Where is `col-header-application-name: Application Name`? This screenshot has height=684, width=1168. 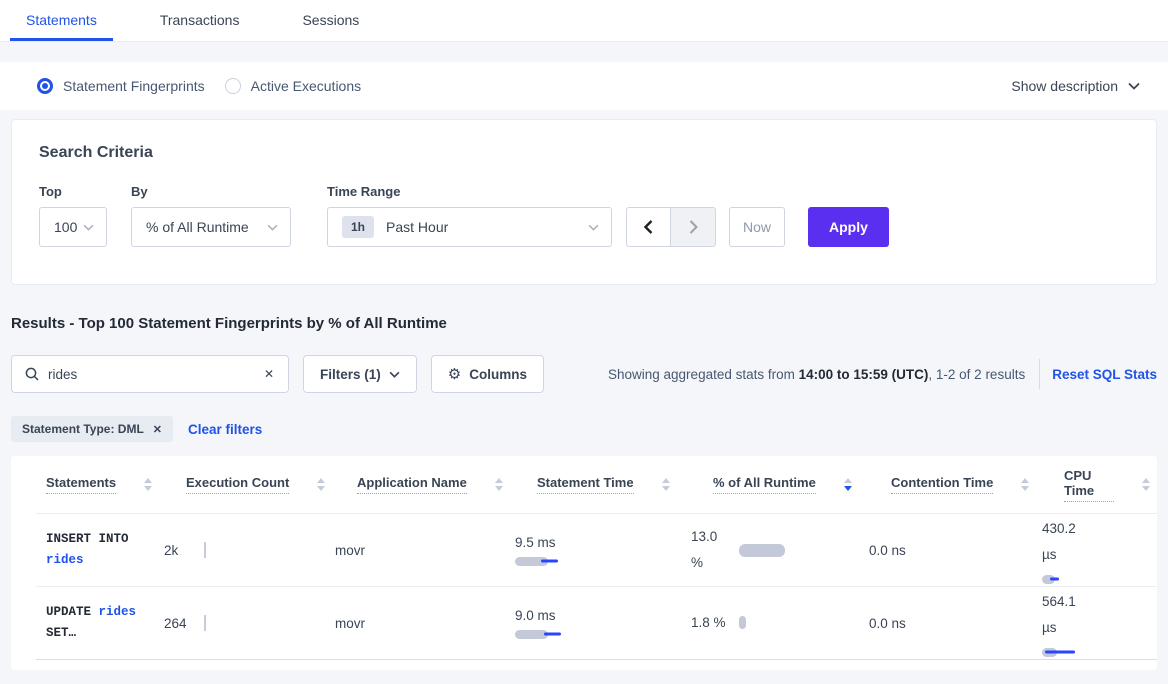
col-header-application-name: Application Name is located at coordinates (447, 484).